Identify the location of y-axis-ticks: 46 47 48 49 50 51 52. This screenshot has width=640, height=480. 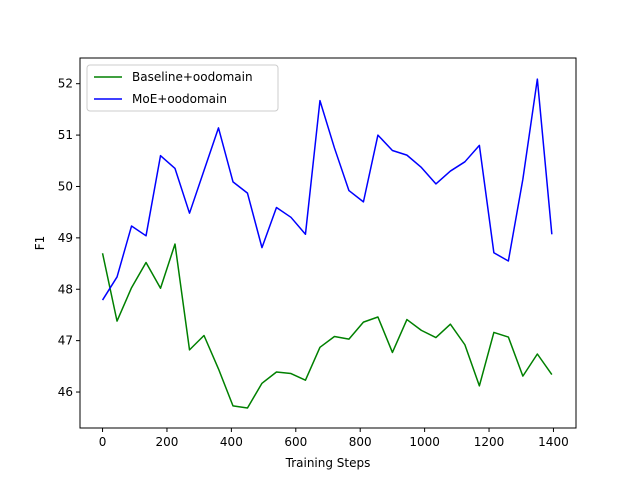
(69, 238).